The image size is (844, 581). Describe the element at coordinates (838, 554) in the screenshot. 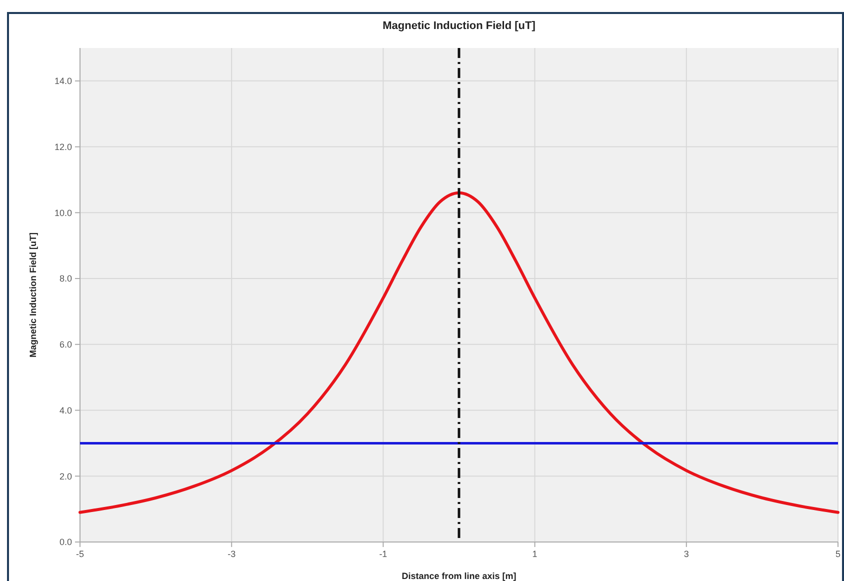

I see `x-tick-label: 5` at that location.